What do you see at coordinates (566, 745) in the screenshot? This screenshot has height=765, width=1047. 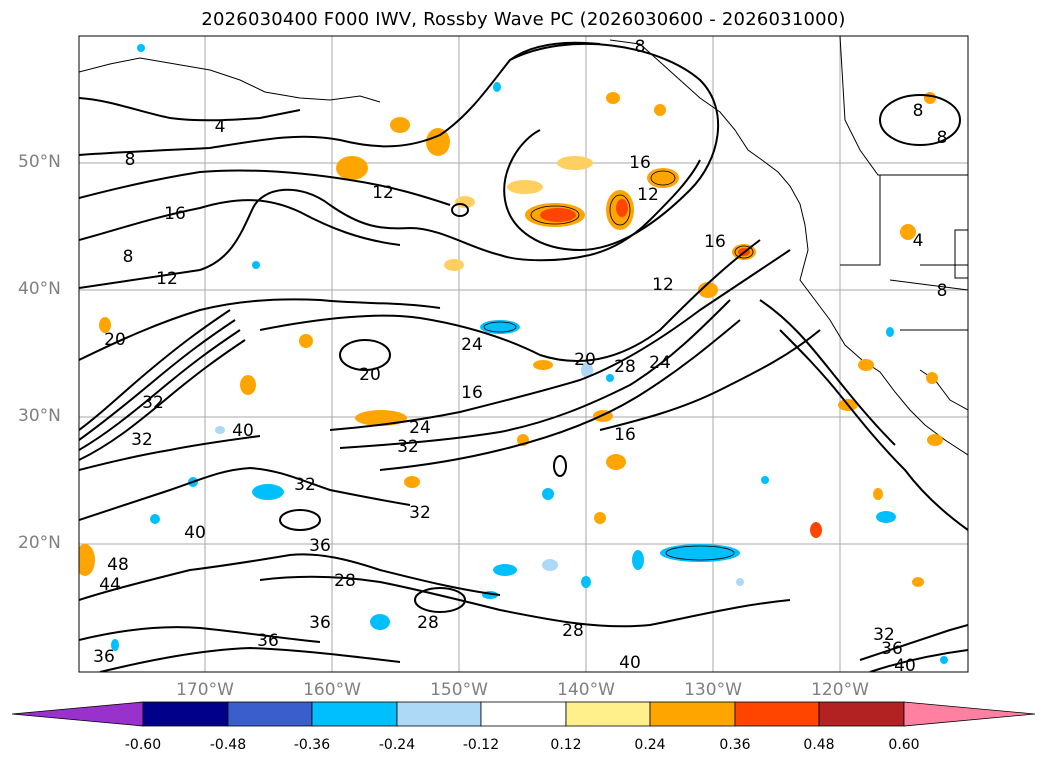 I see `colorbar-tick-label: 0.12` at bounding box center [566, 745].